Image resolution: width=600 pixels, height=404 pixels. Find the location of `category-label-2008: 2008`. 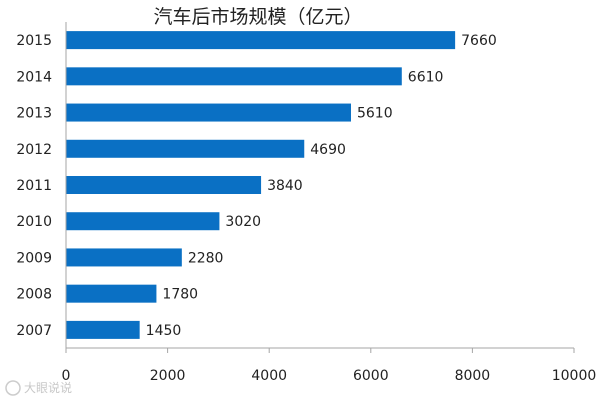

category-label-2008: 2008 is located at coordinates (34, 295).